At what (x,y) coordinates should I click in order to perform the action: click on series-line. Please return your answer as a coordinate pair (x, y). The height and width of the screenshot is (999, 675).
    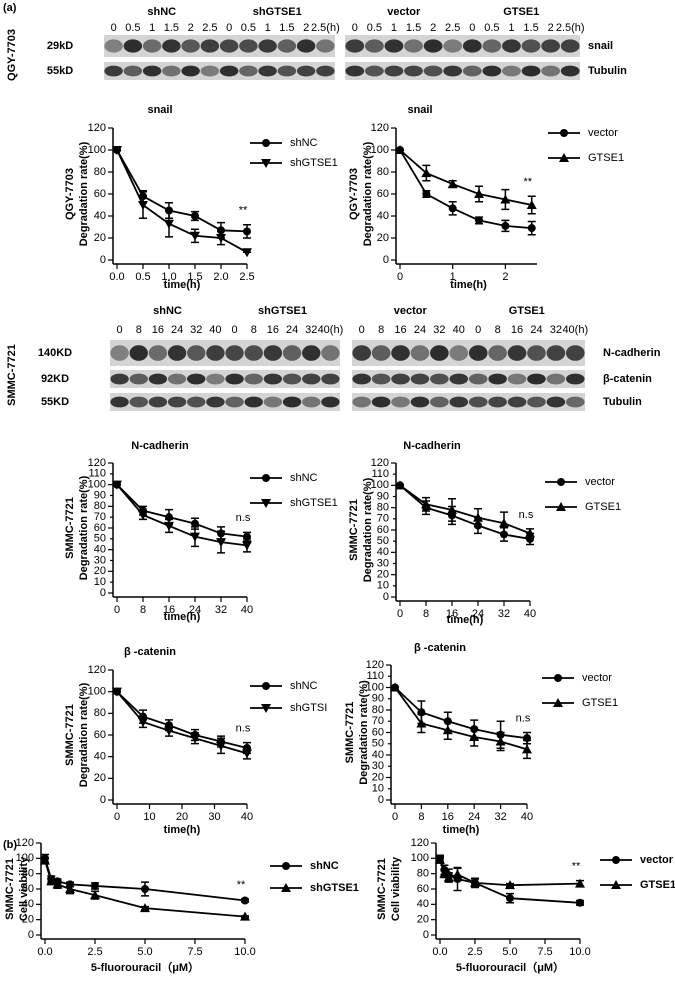
    Looking at the image, I should click on (465, 177).